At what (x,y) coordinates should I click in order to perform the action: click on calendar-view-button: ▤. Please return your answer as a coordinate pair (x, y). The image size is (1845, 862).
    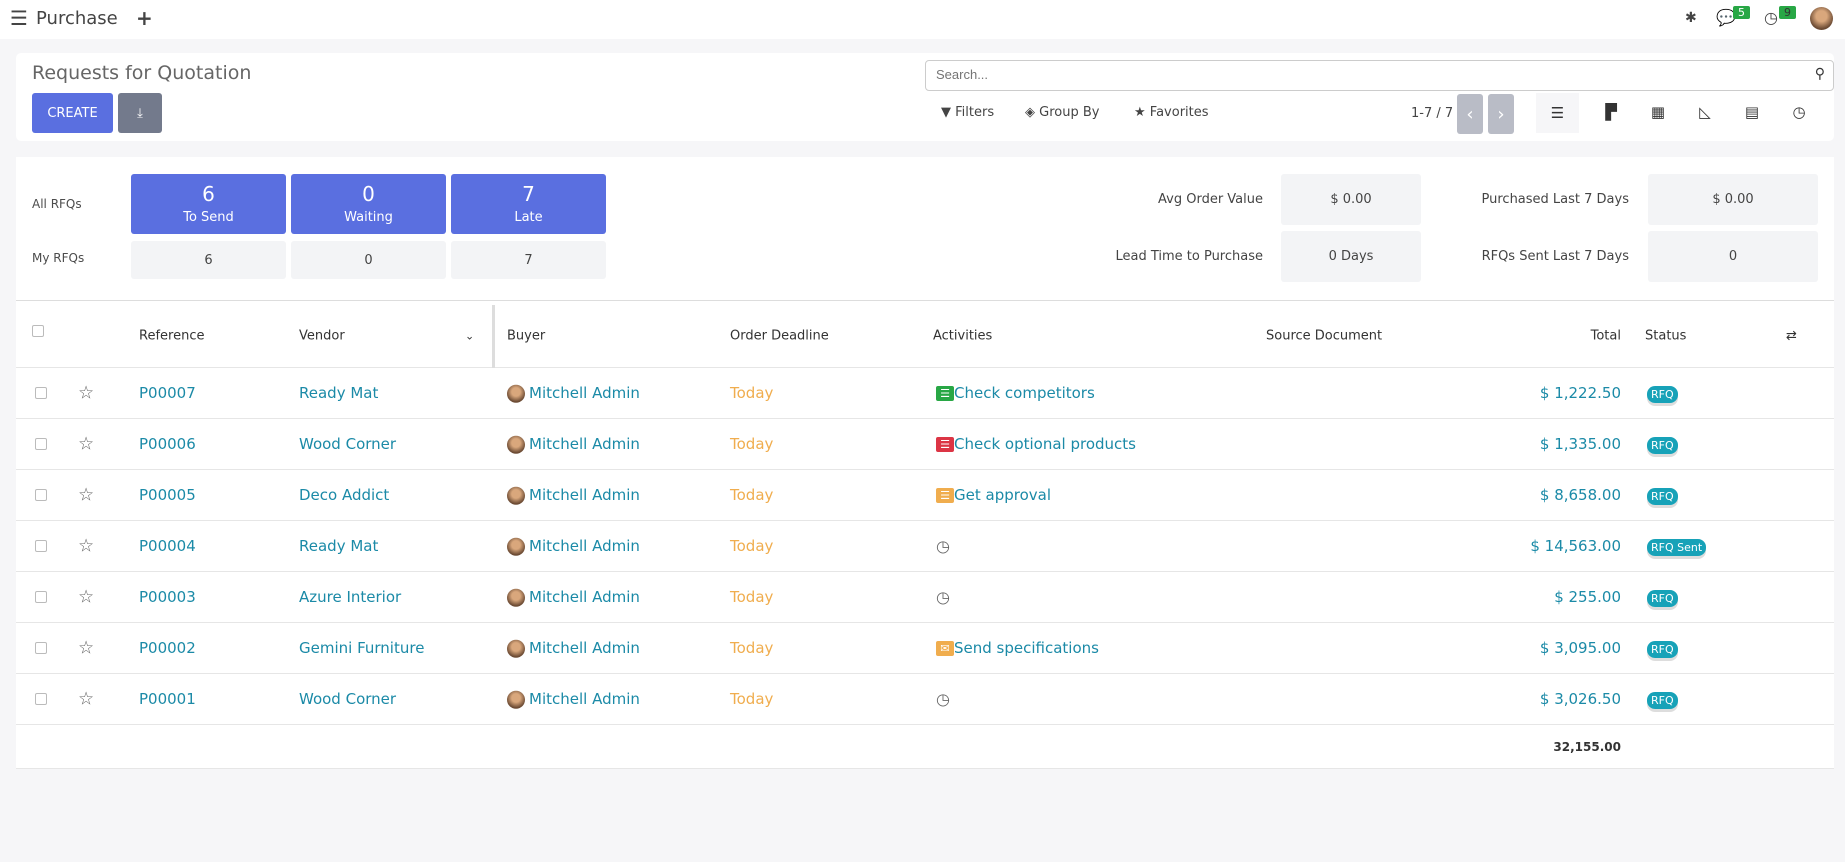
    Looking at the image, I should click on (1752, 112).